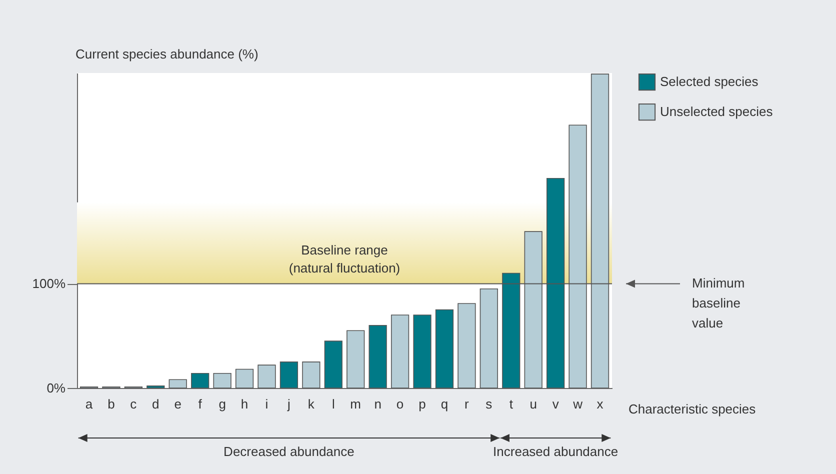 The image size is (836, 474). What do you see at coordinates (533, 404) in the screenshot?
I see `x-tick-label: u` at bounding box center [533, 404].